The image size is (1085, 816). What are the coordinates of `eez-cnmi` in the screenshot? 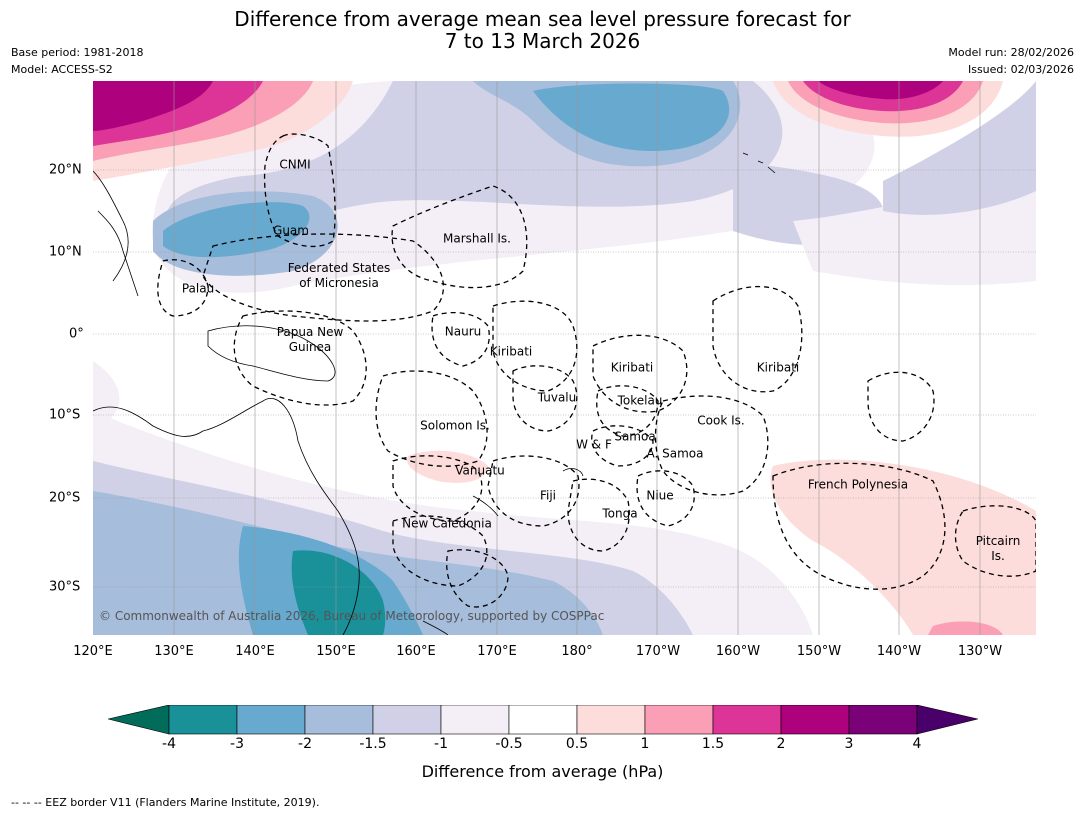 It's located at (299, 190).